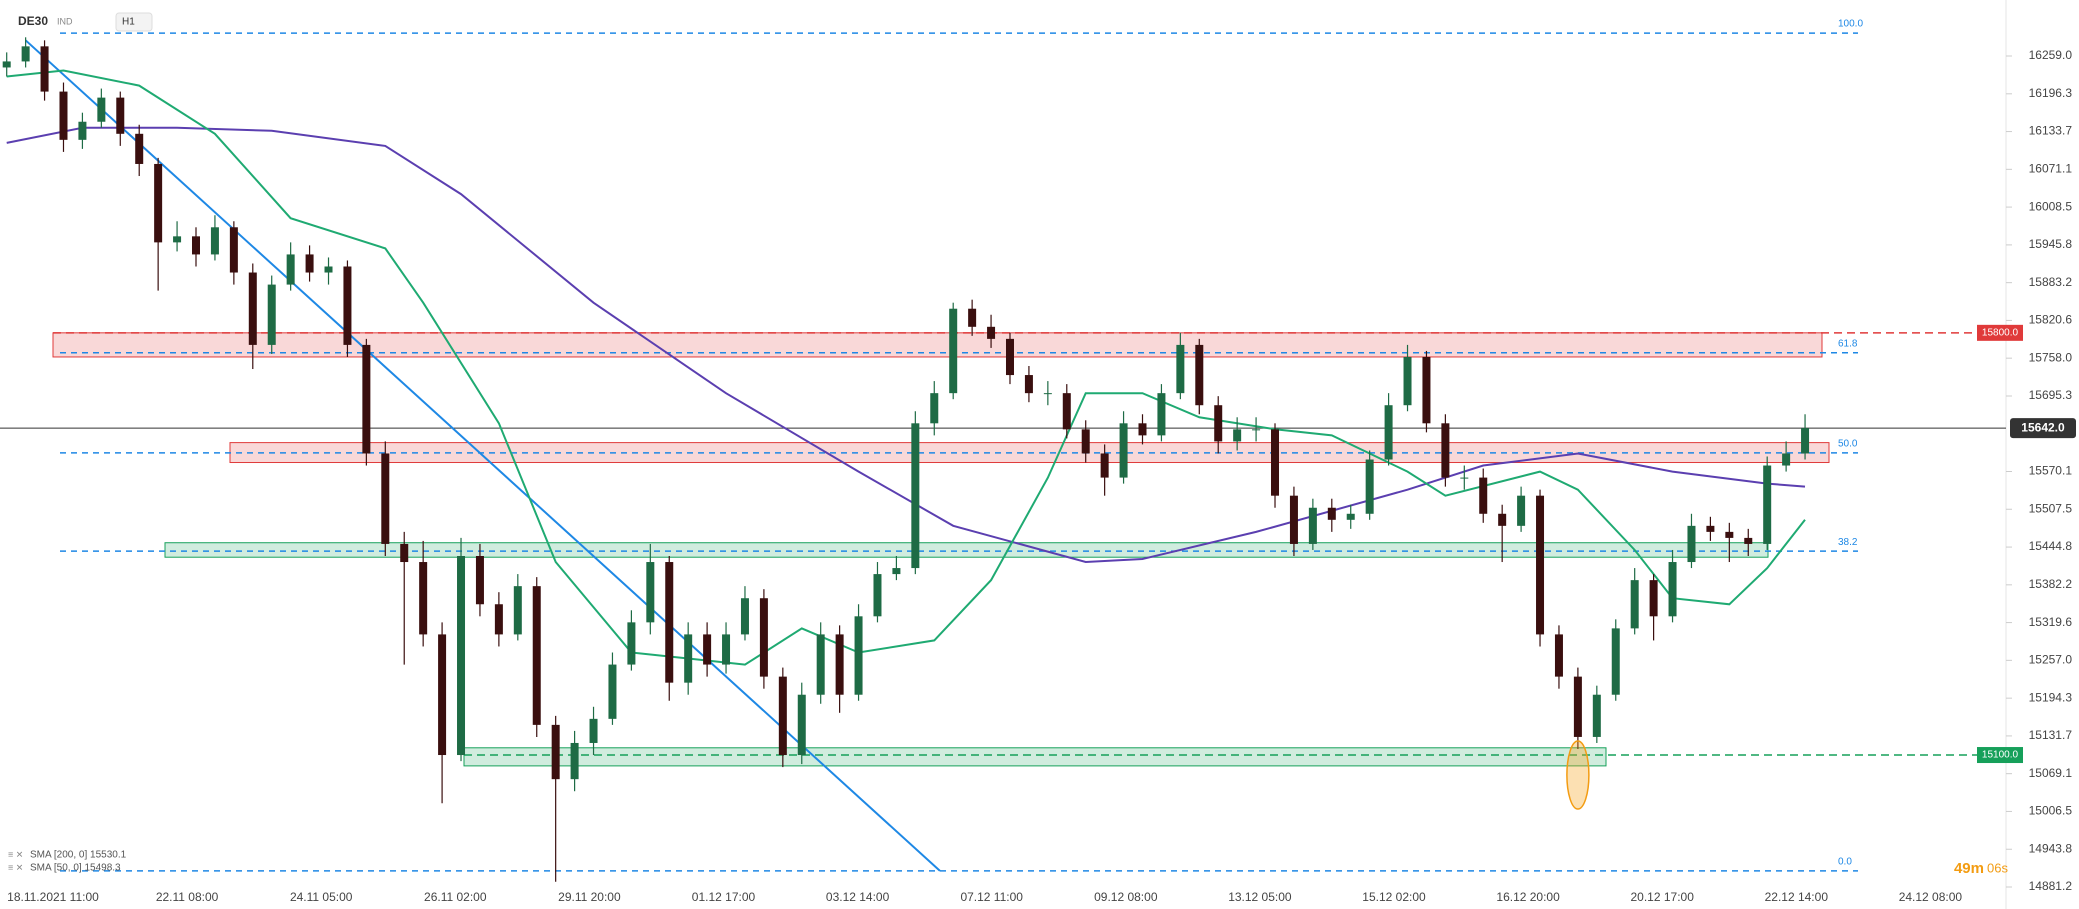 This screenshot has width=2079, height=909. I want to click on y-tick-label: 15006.5, so click(2051, 811).